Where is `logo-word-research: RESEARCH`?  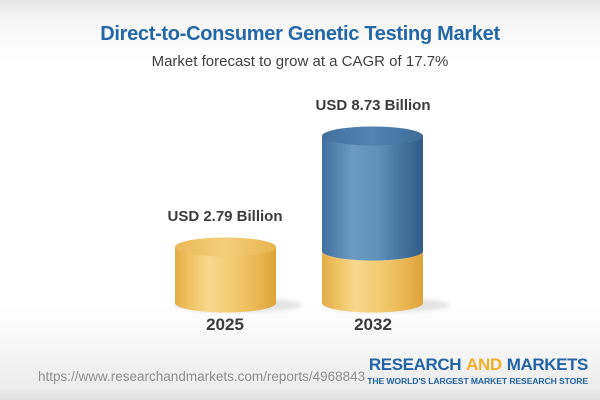
logo-word-research: RESEARCH is located at coordinates (415, 364).